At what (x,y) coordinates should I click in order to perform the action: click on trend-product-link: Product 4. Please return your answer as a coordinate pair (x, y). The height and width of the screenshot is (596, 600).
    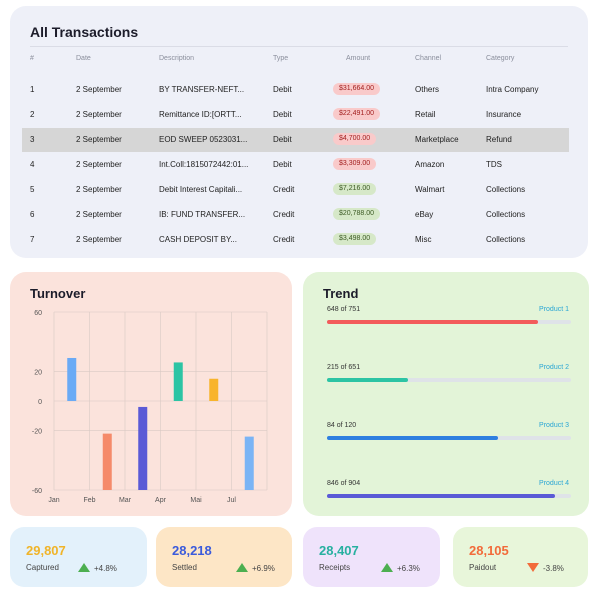
    Looking at the image, I should click on (554, 483).